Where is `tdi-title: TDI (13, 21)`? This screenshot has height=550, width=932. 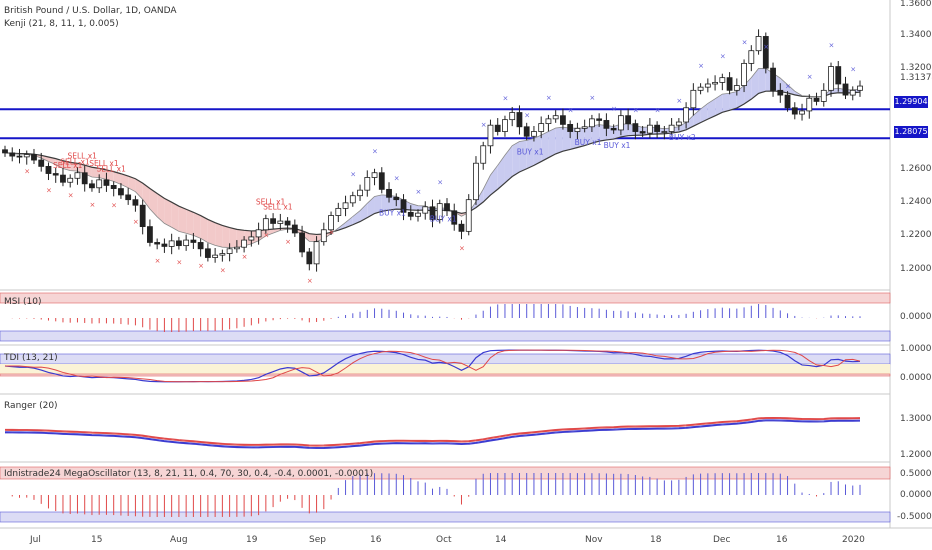
tdi-title: TDI (13, 21) is located at coordinates (31, 358).